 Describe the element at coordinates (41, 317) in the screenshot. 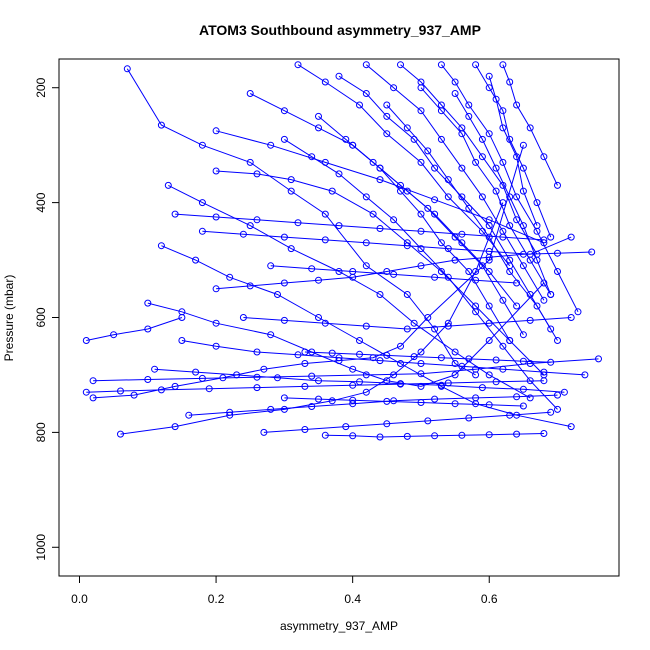

I see `y-tick-label: 600` at that location.